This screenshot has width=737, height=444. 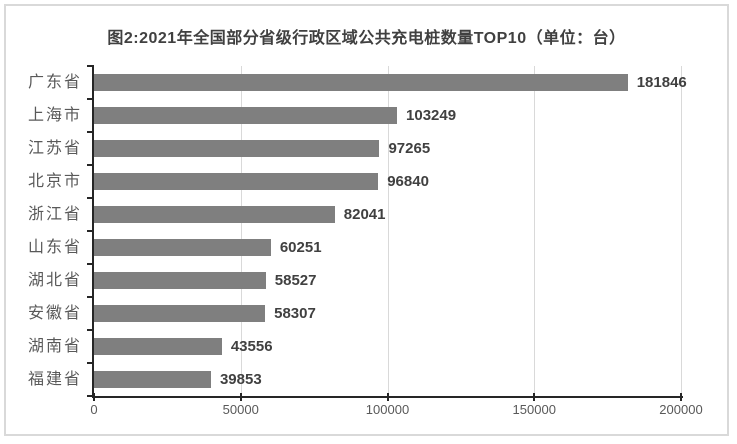 I want to click on bar-value-label: 39853, so click(x=240, y=379).